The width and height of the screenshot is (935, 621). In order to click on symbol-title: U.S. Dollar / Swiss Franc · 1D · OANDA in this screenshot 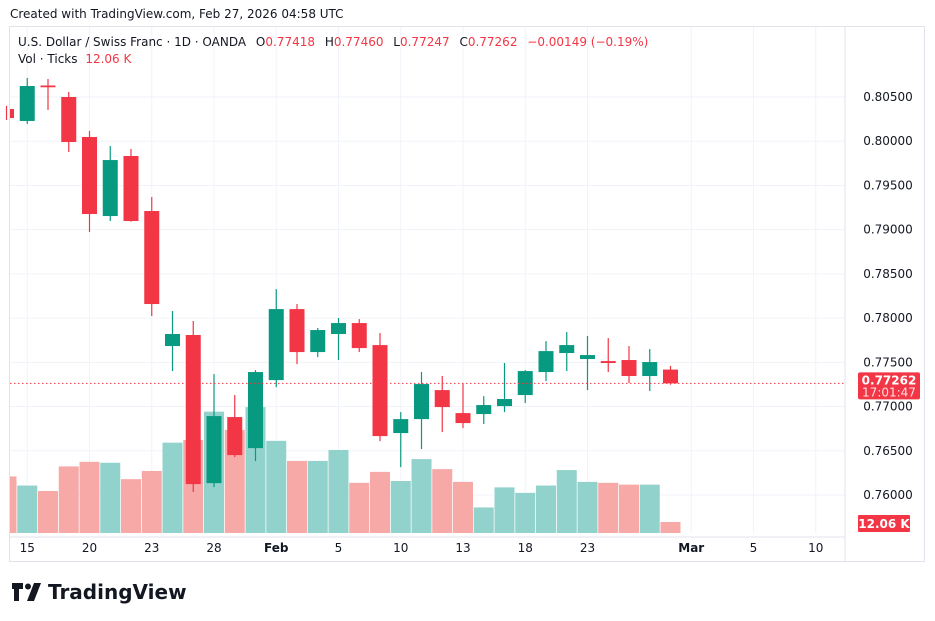, I will do `click(132, 42)`.